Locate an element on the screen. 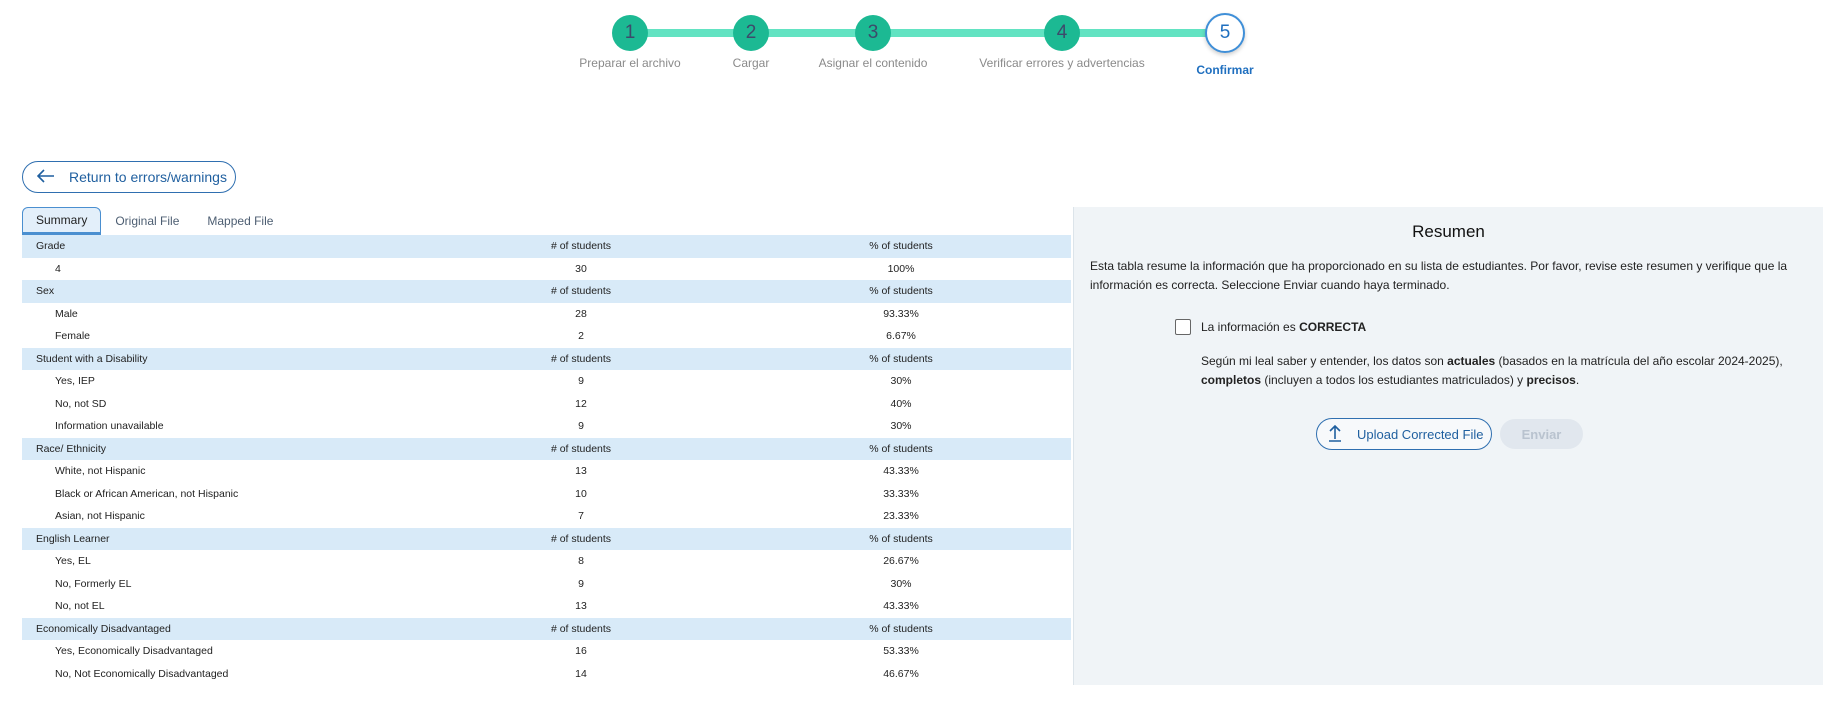  row-percent: 33.33% is located at coordinates (901, 493).